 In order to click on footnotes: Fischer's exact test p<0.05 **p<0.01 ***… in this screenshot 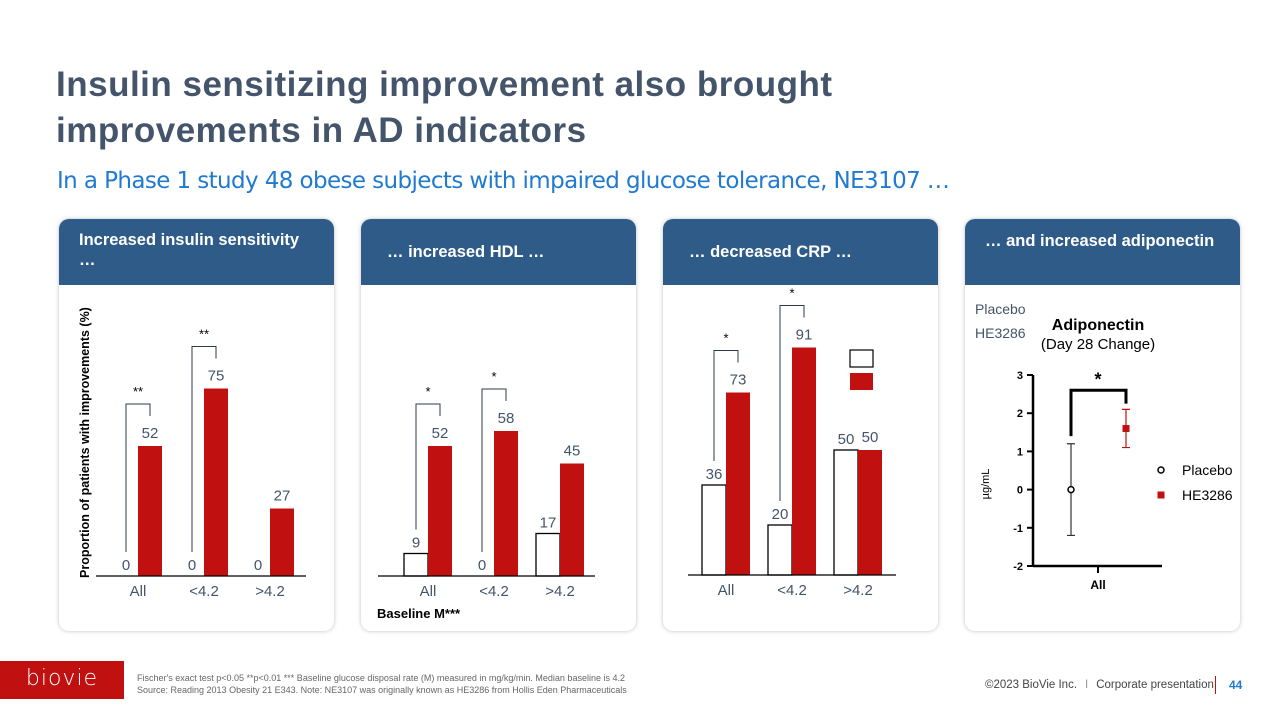, I will do `click(382, 684)`.